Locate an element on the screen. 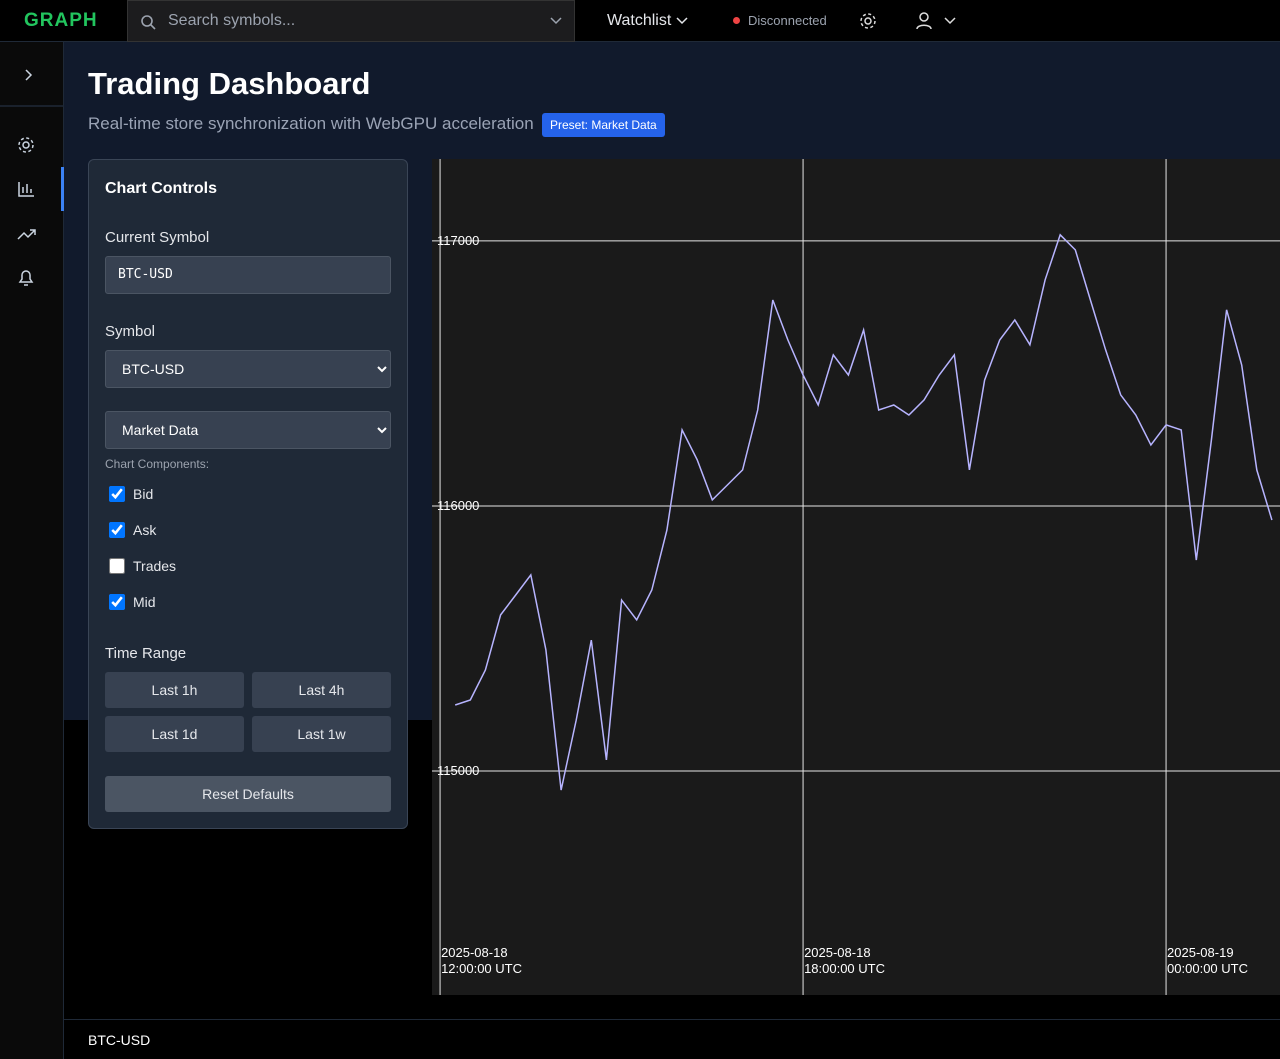  active-indicator is located at coordinates (62, 189).